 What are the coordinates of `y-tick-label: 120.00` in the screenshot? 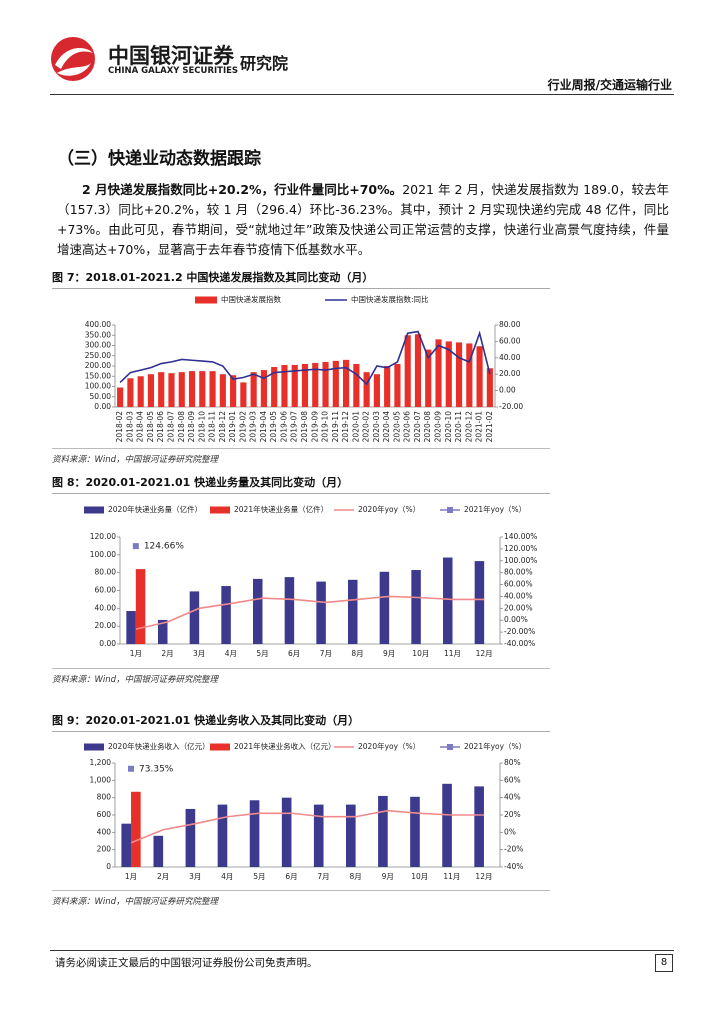 It's located at (103, 536).